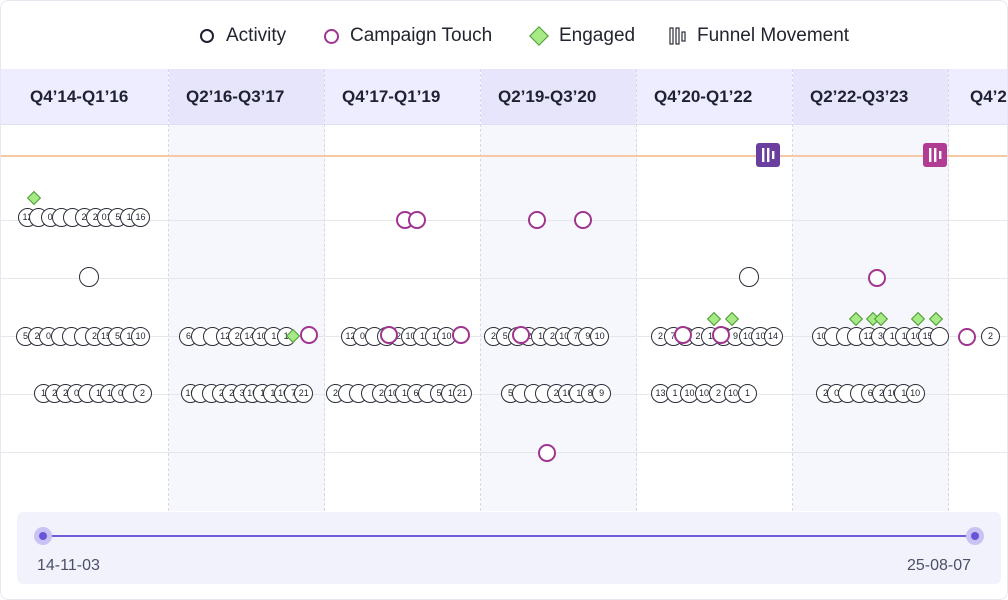 This screenshot has width=1008, height=600. What do you see at coordinates (870, 97) in the screenshot?
I see `period-header: Q2’22-Q3’23` at bounding box center [870, 97].